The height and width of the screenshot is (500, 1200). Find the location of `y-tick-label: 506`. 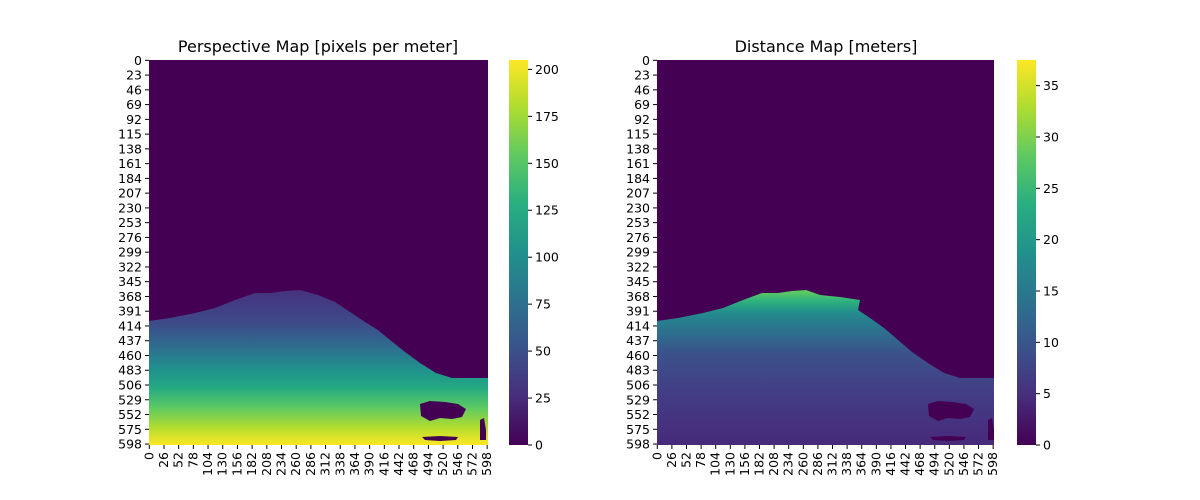

y-tick-label: 506 is located at coordinates (638, 385).